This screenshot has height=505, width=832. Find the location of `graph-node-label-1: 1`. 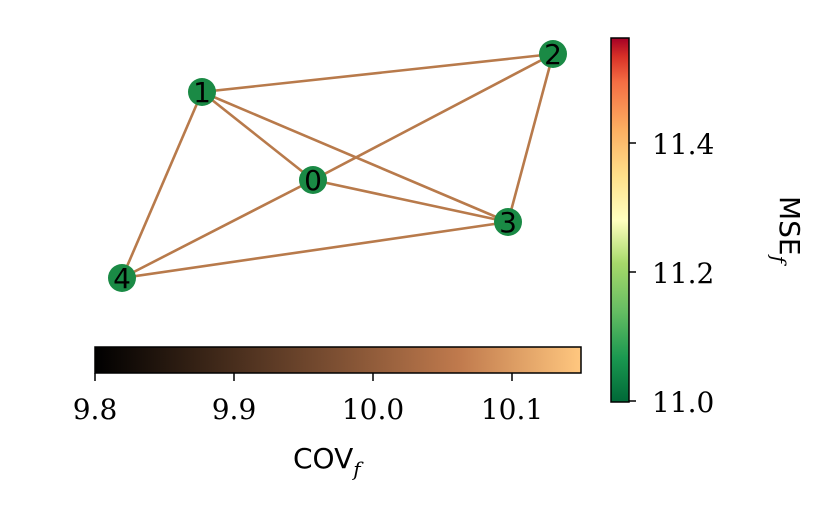

graph-node-label-1: 1 is located at coordinates (202, 92).